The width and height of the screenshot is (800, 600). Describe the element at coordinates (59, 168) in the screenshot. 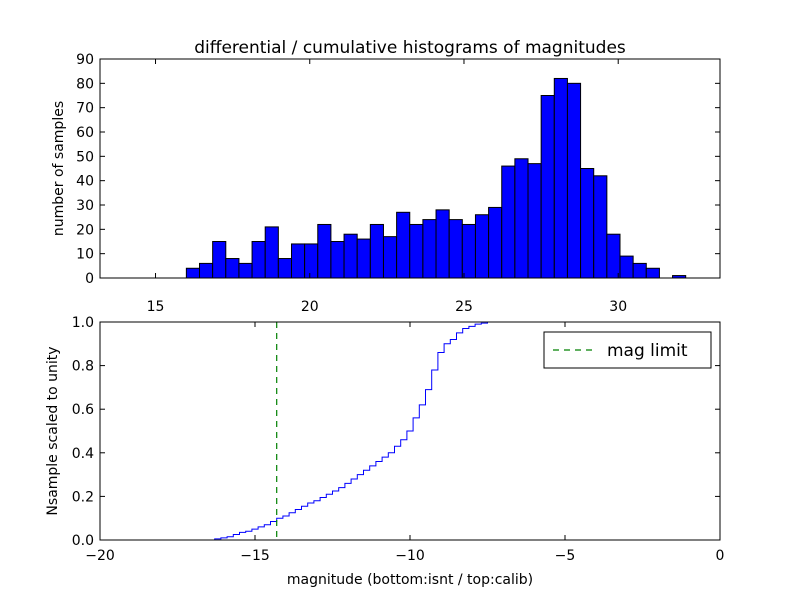

I see `top-y-axis-label: number of samples` at that location.